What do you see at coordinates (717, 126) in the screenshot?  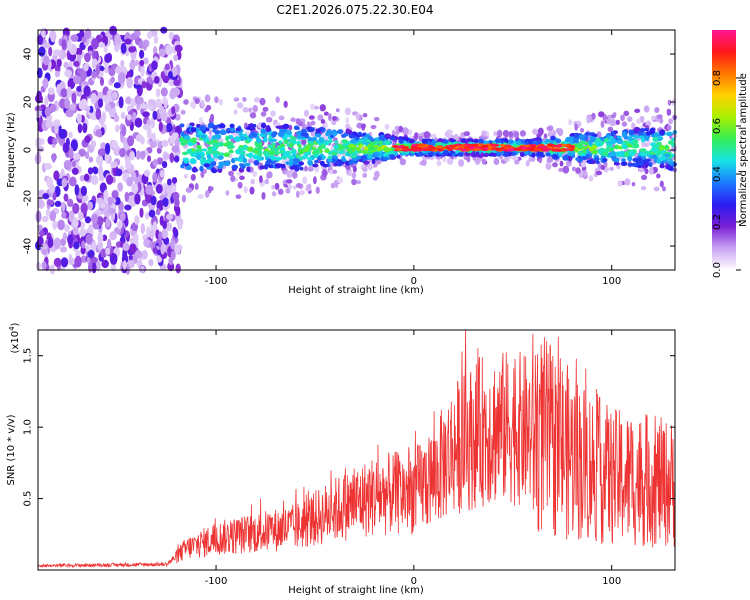 I see `colorbar-tick-label: 0.6` at bounding box center [717, 126].